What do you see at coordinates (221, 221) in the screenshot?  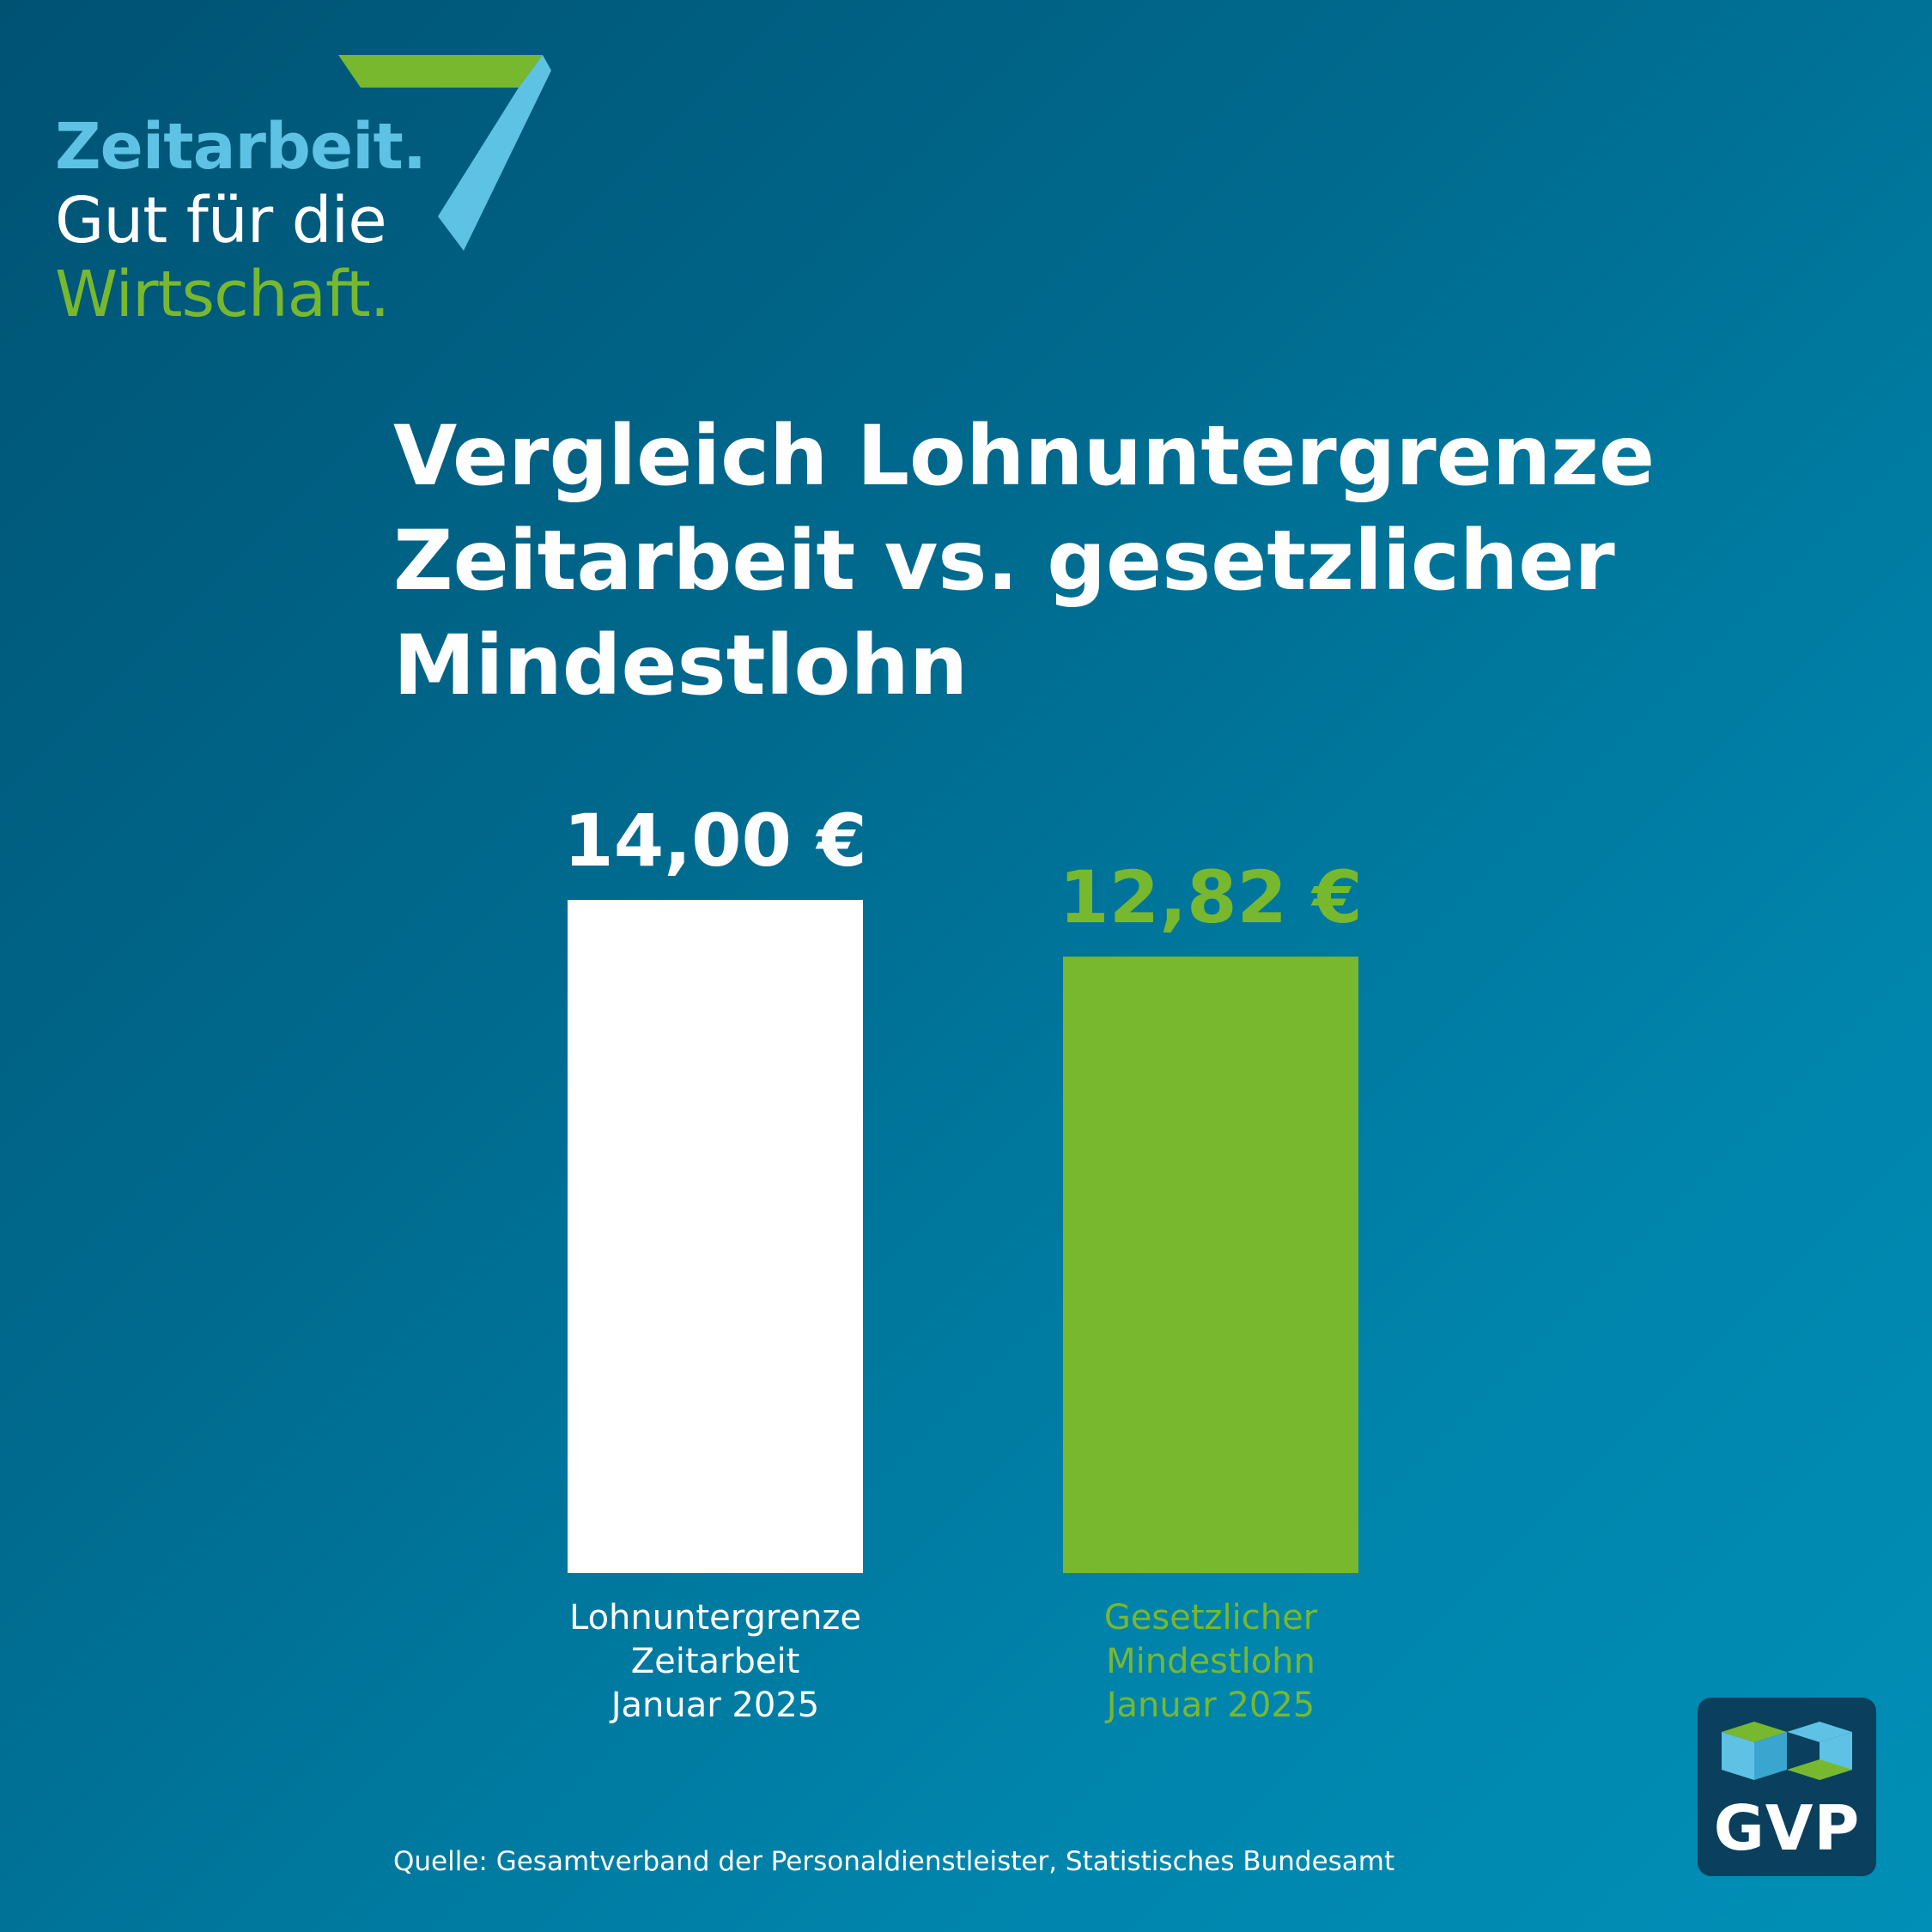 I see `logo-line-2: Gut für die` at bounding box center [221, 221].